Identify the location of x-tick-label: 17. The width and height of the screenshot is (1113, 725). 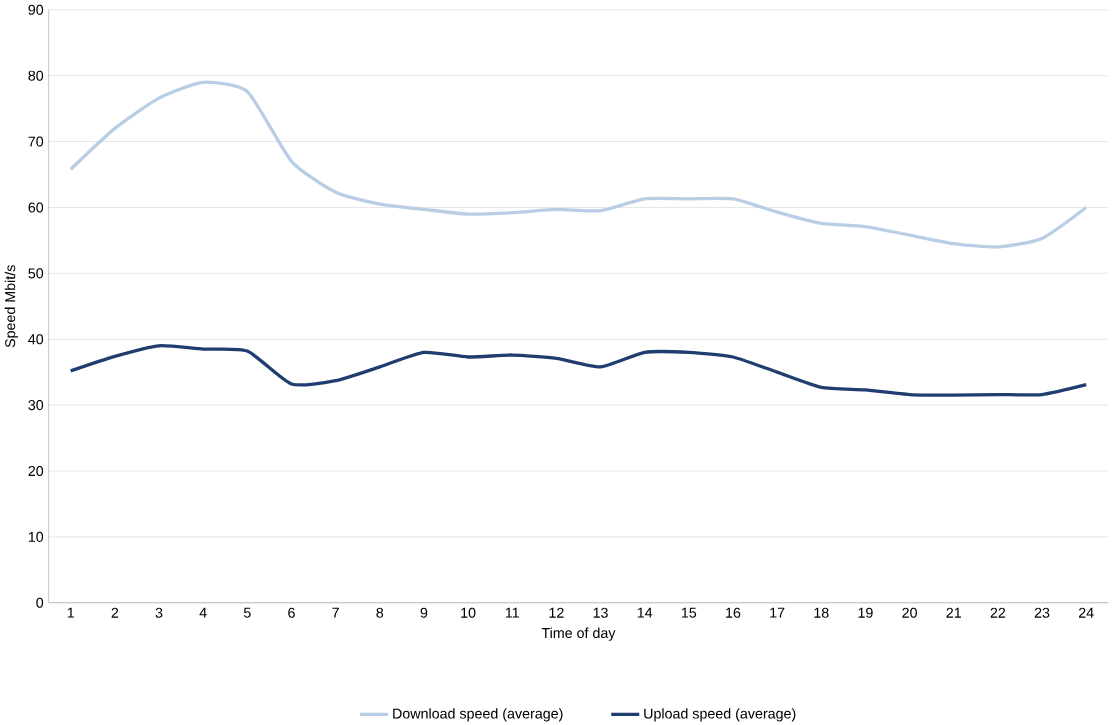
(777, 612).